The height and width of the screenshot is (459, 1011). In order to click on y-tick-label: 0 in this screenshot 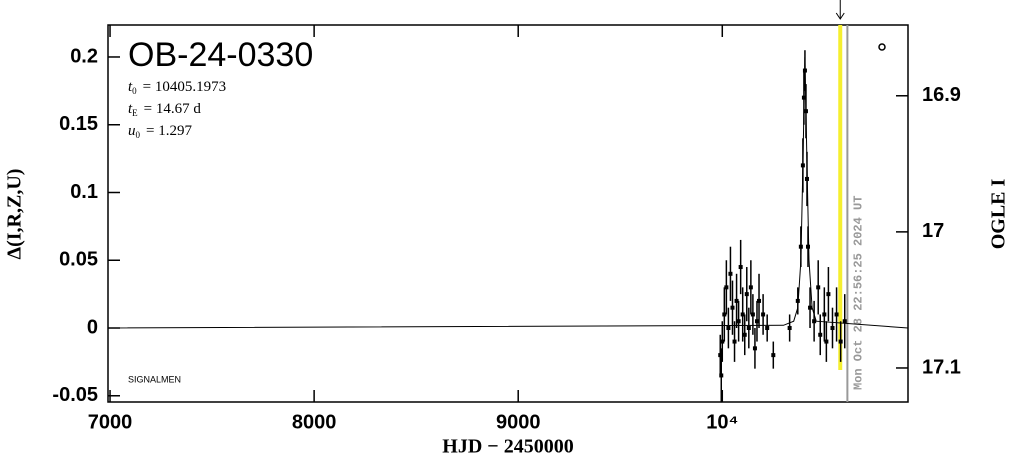, I will do `click(92, 327)`.